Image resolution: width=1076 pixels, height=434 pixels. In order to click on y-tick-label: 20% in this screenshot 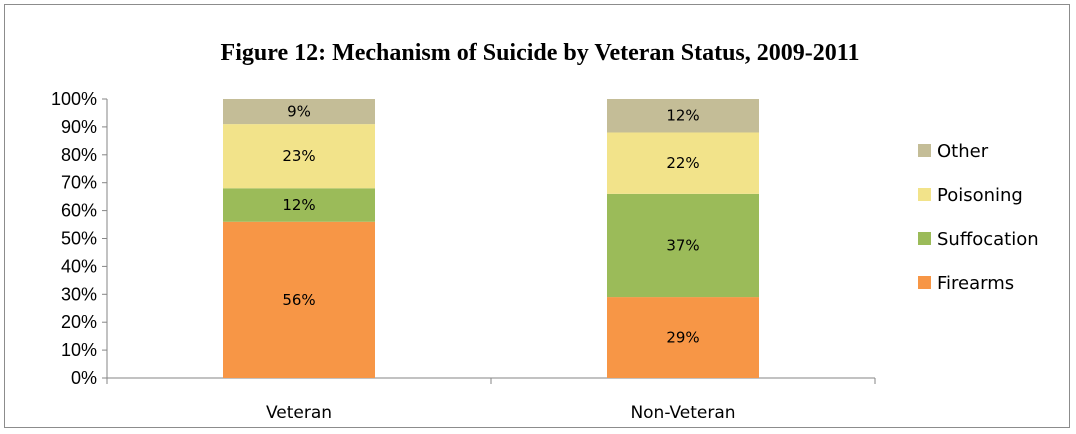, I will do `click(79, 322)`.